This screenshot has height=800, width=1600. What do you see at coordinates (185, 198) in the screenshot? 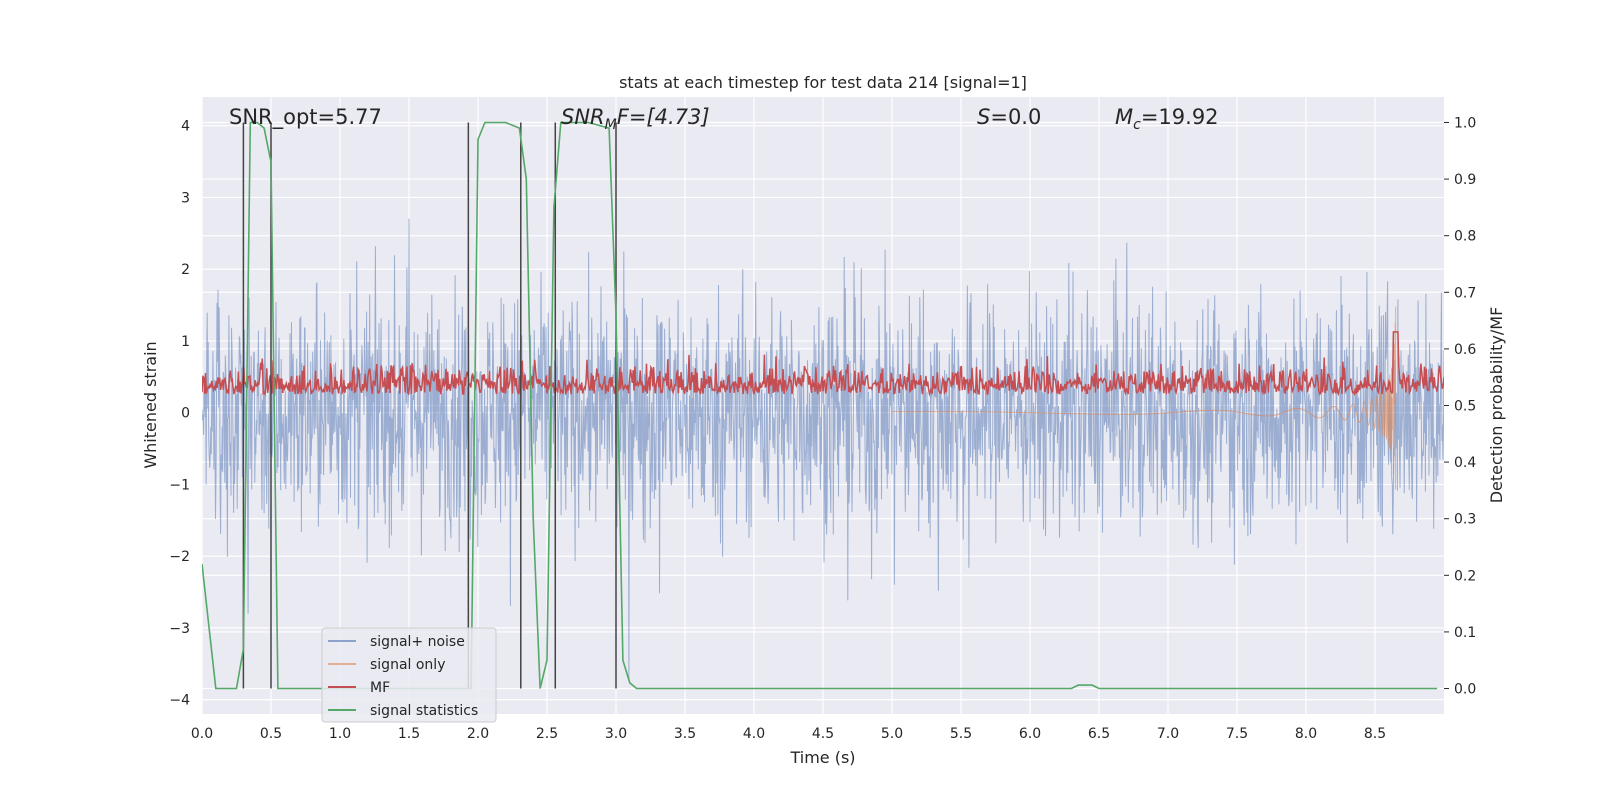
I see `y-tick-label: 3` at bounding box center [185, 198].